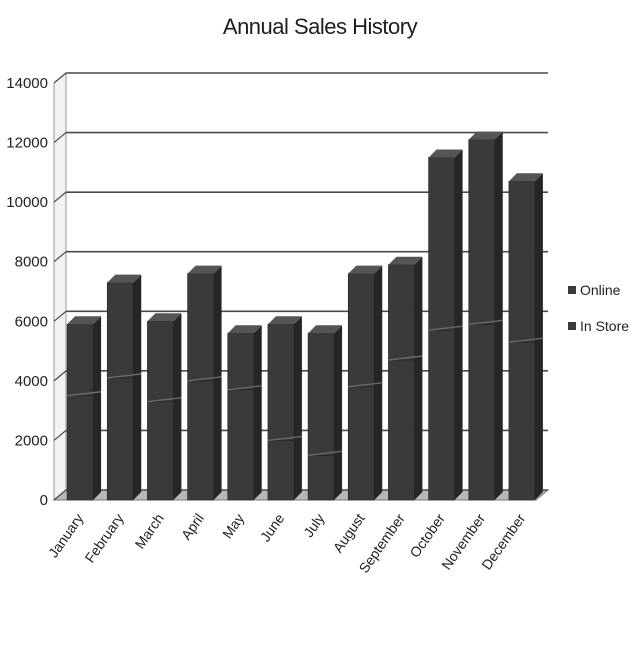  What do you see at coordinates (482, 412) in the screenshot?
I see `bar-in-store-november` at bounding box center [482, 412].